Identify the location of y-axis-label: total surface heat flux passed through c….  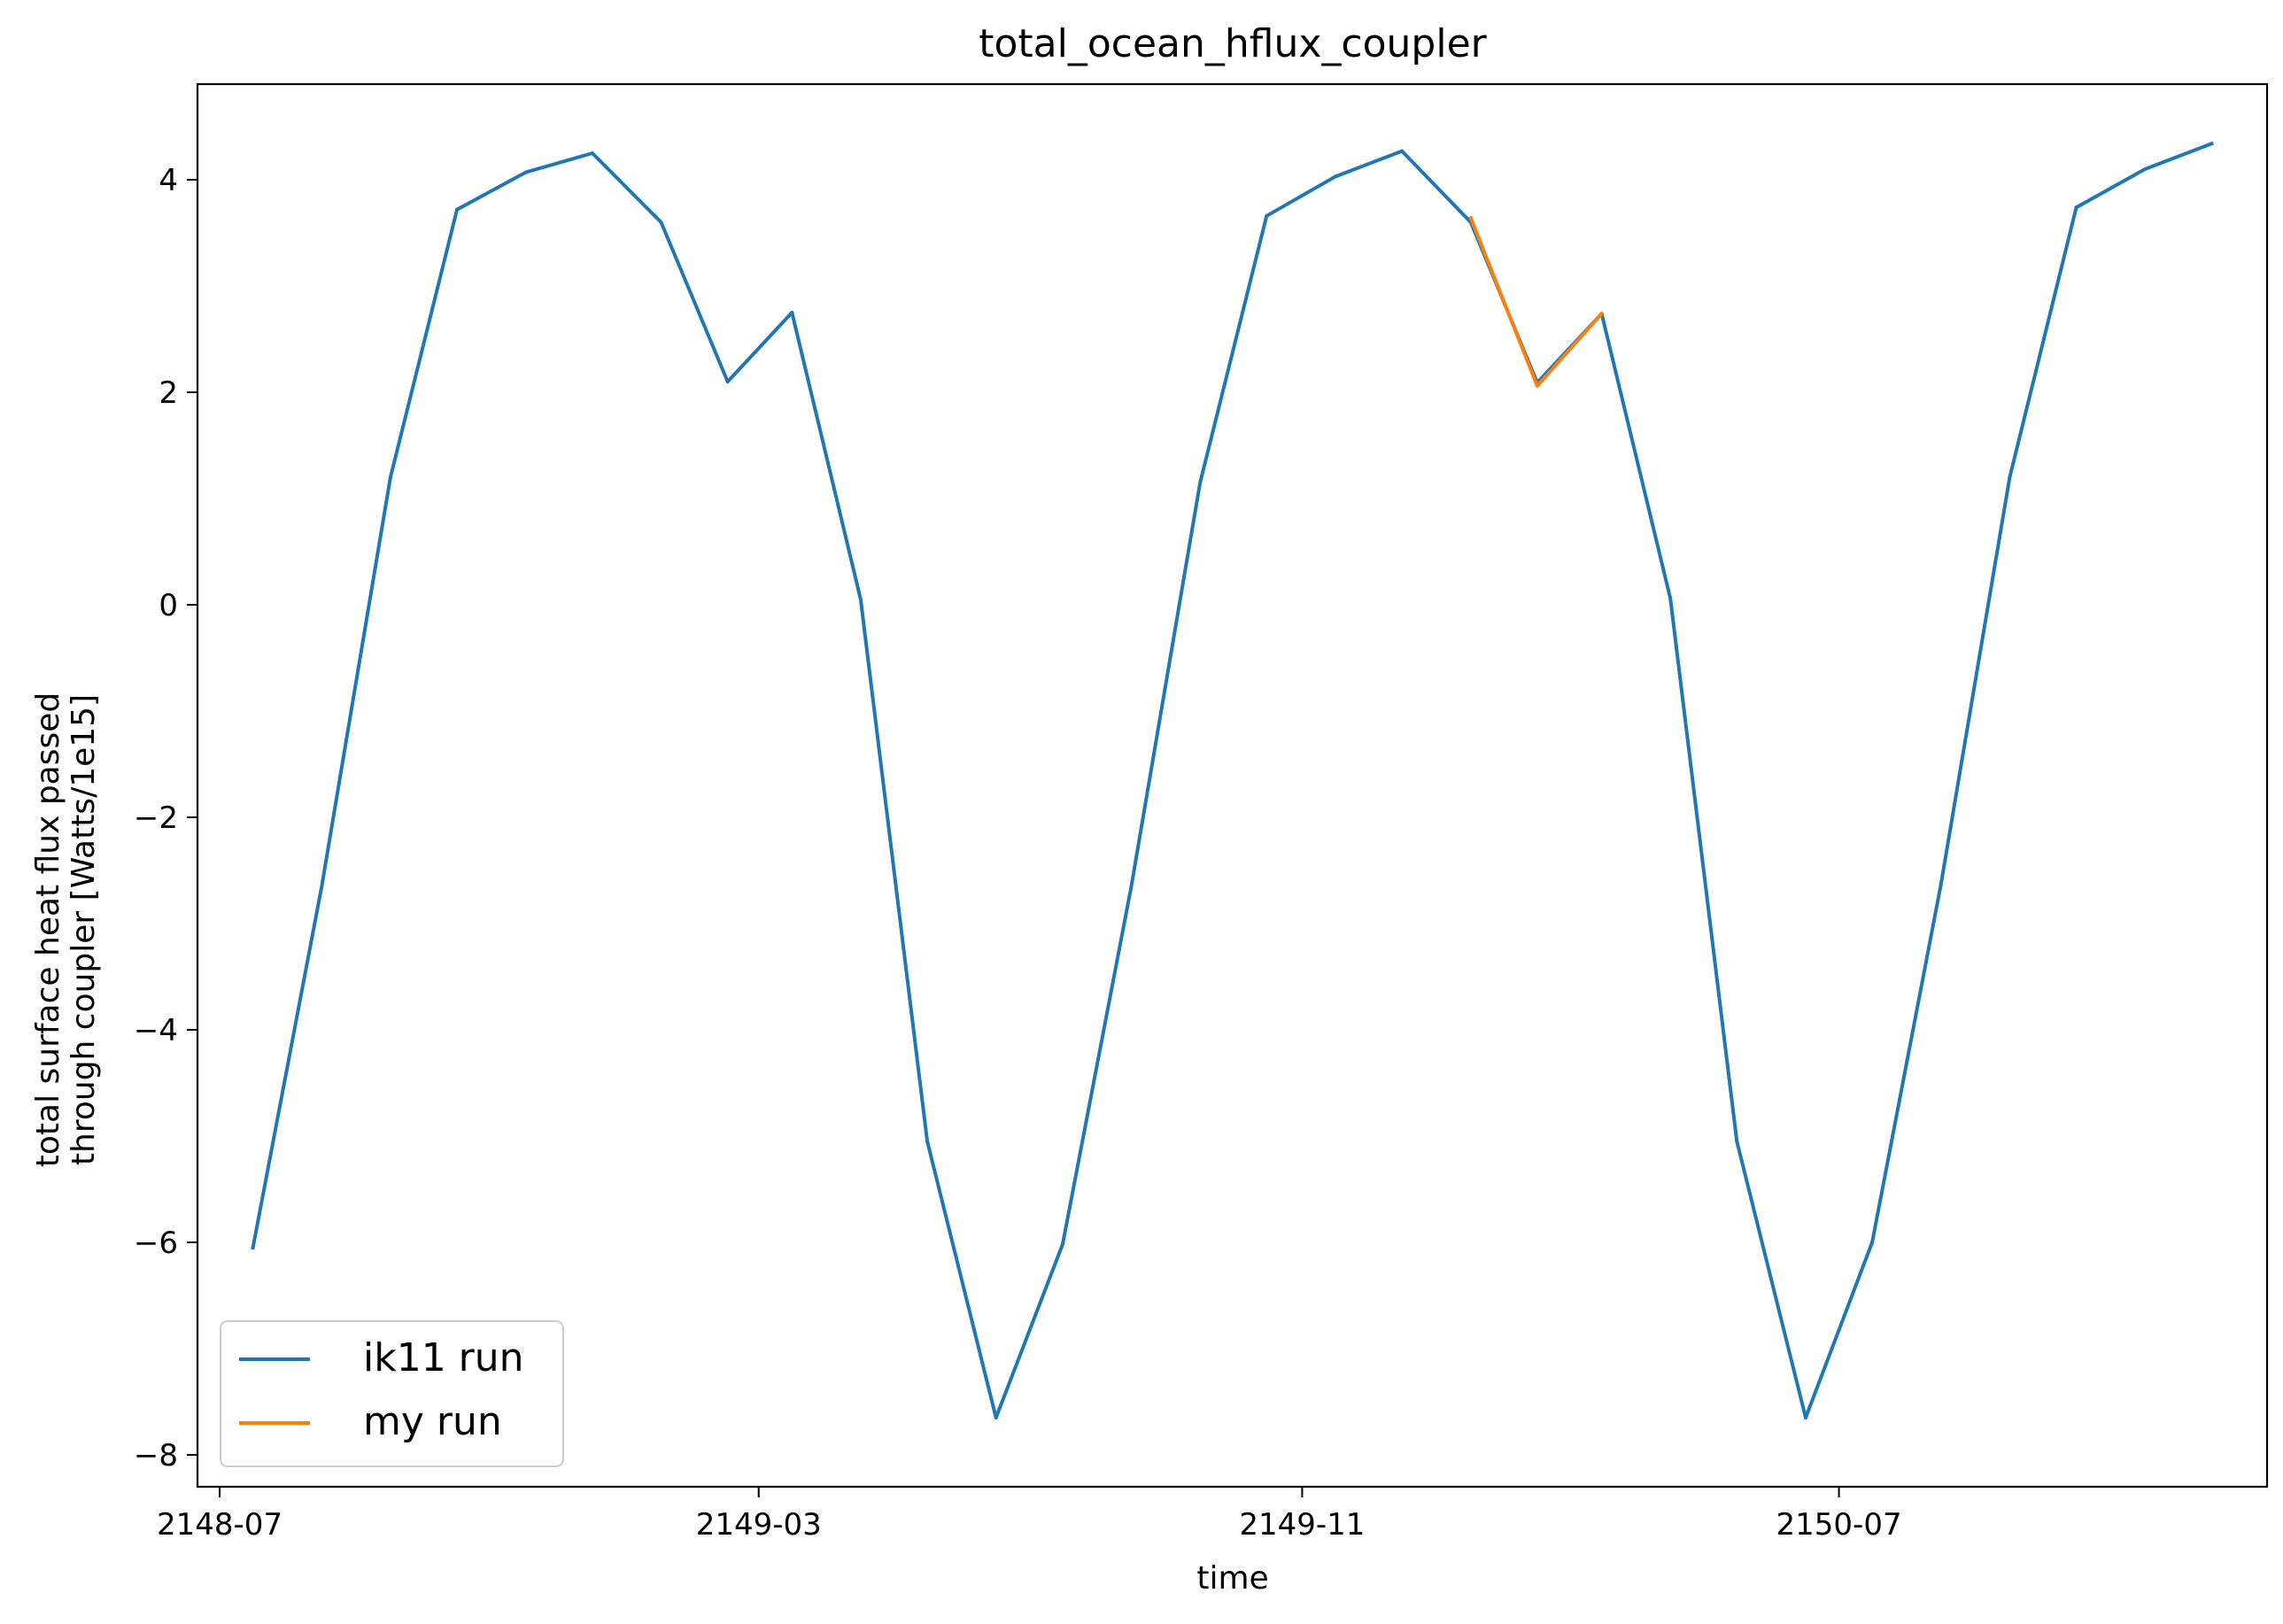
(66, 930).